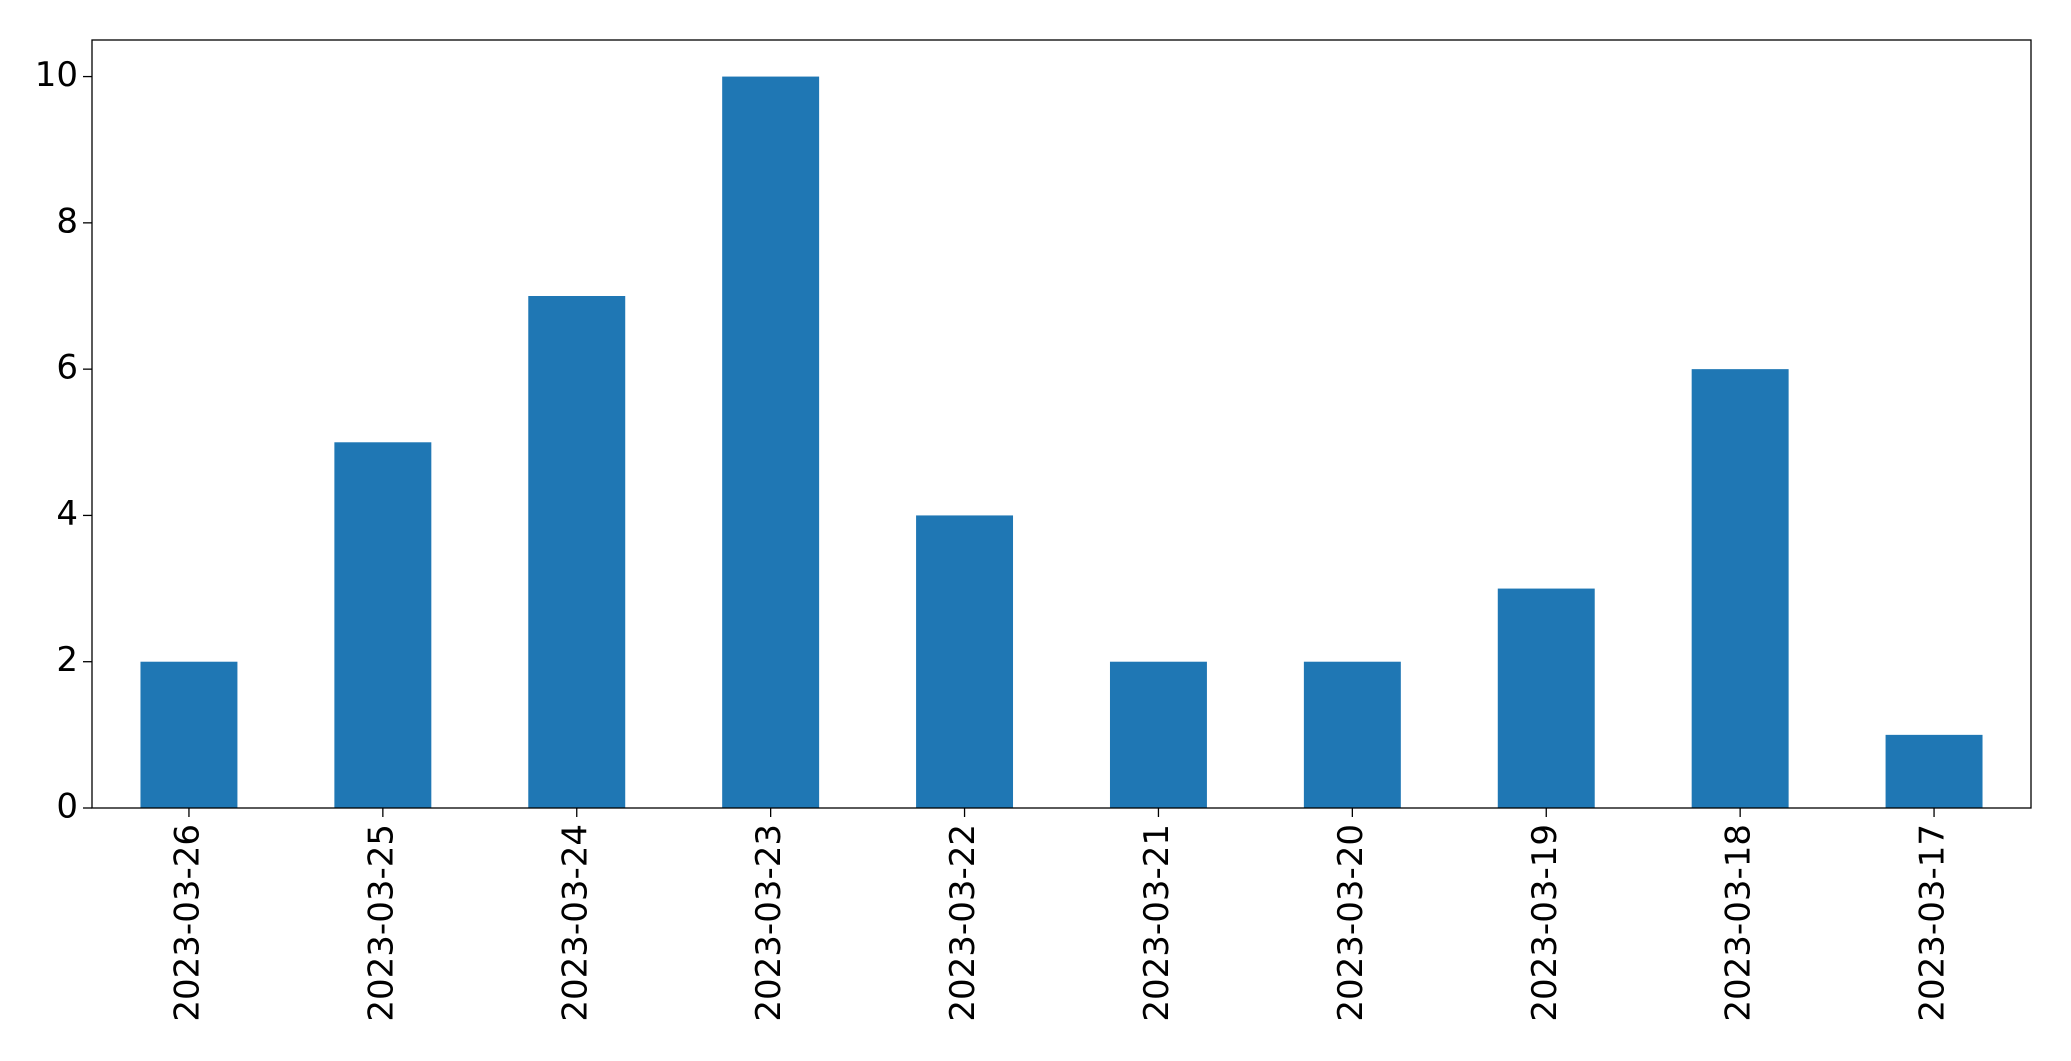 Image resolution: width=2071 pixels, height=1061 pixels. I want to click on x-tick-label: 2023-03-25, so click(381, 923).